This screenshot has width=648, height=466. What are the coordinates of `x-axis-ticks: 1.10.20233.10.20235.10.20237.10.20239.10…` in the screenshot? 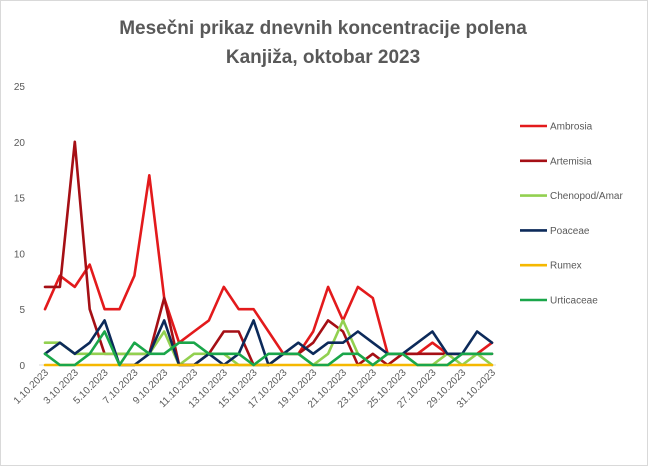 It's located at (255, 388).